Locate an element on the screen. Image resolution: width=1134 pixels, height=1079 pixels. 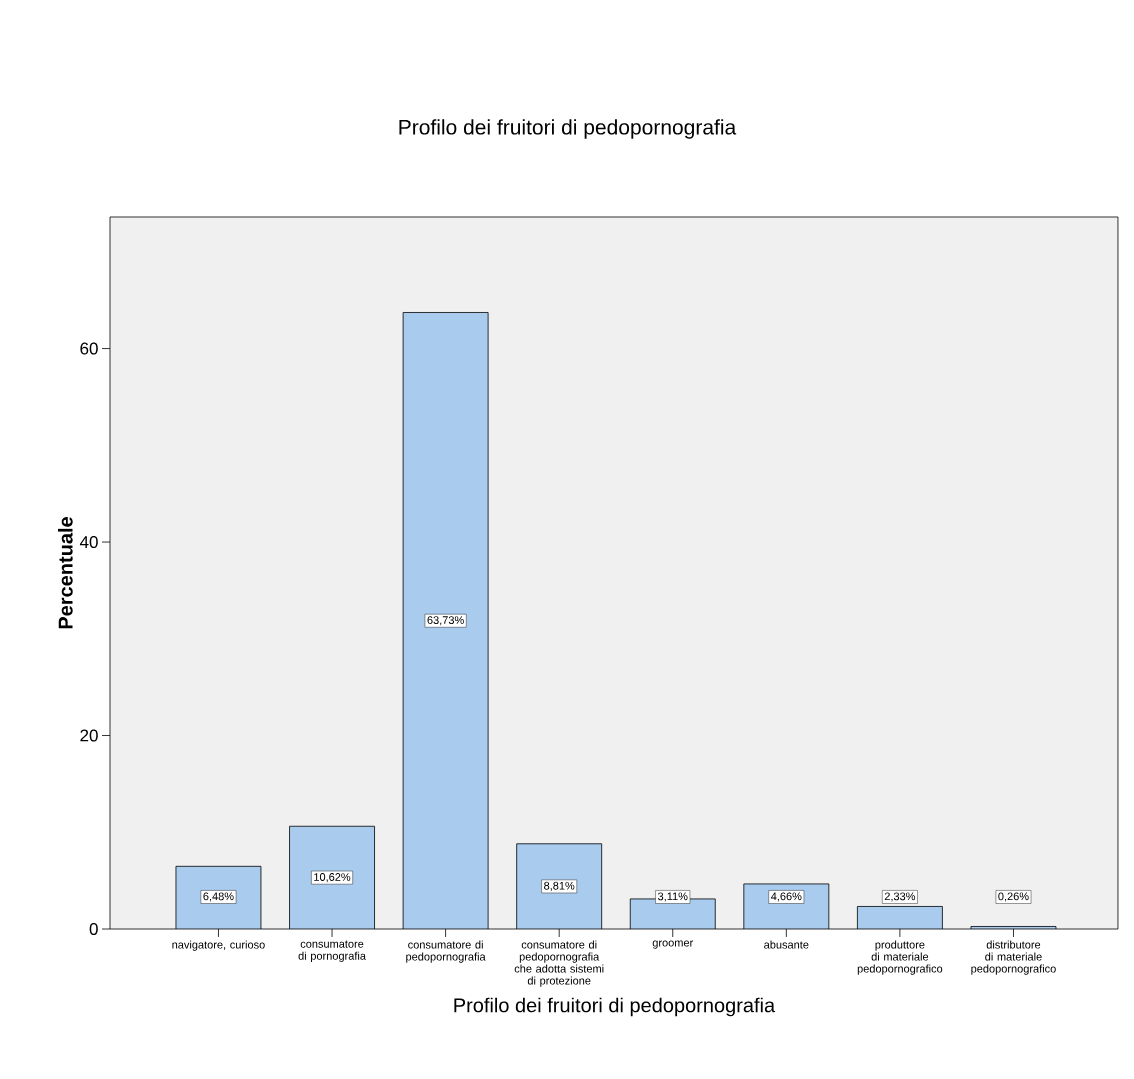
x-axis-title: Profilo dei fruitori di pedopornografia is located at coordinates (615, 1007).